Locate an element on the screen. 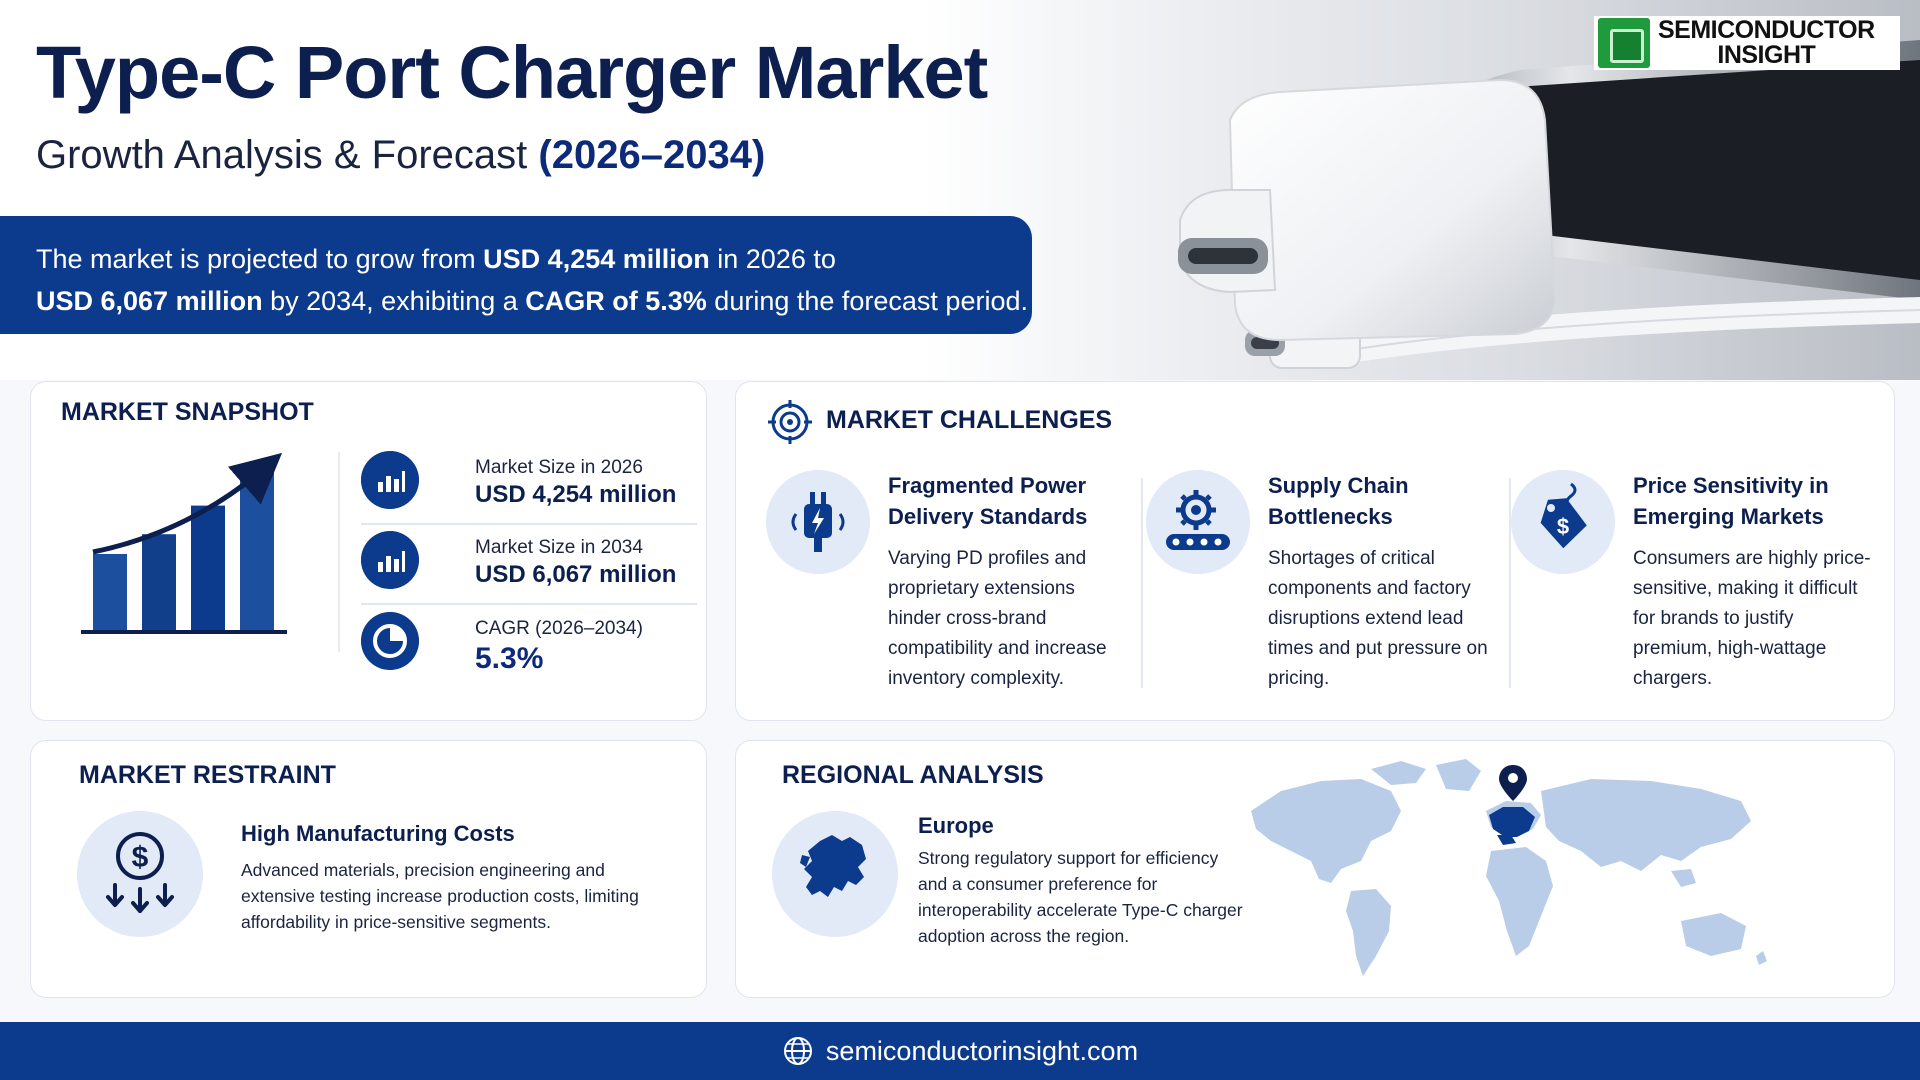 This screenshot has width=1920, height=1080. growth-arrow is located at coordinates (187, 503).